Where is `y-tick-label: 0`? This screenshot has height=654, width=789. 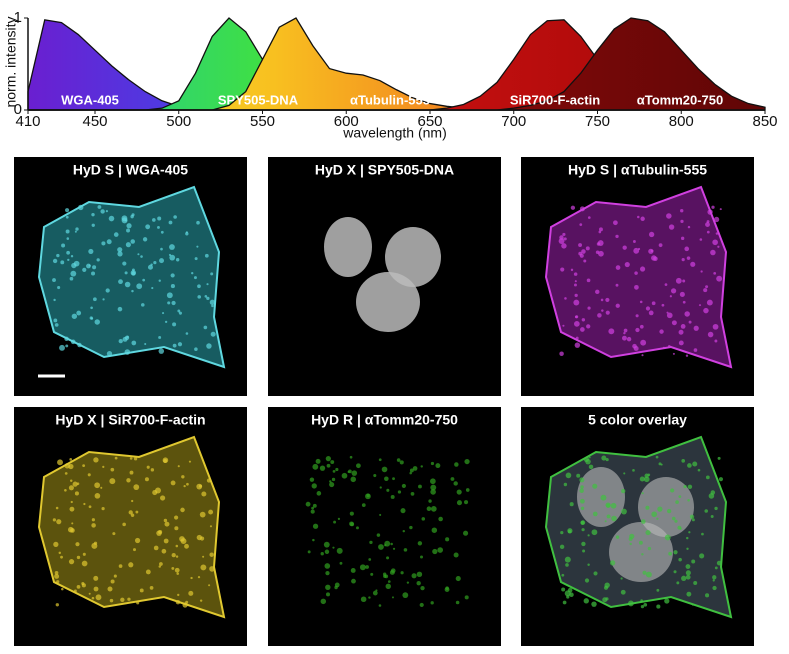
y-tick-label: 0 is located at coordinates (18, 109).